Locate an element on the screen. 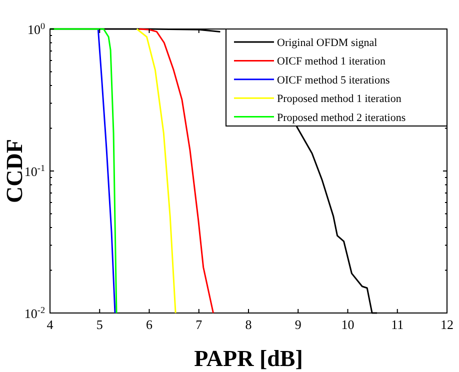  y-tick-label: 10$^{-2}$ is located at coordinates (35, 313).